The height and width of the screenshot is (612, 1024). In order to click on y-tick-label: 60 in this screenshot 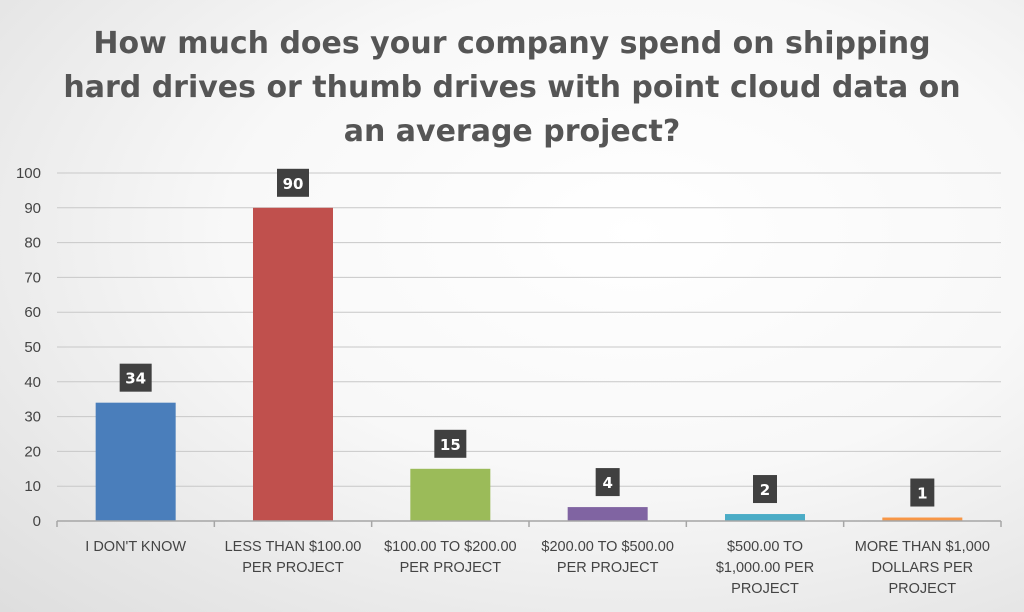, I will do `click(32, 312)`.